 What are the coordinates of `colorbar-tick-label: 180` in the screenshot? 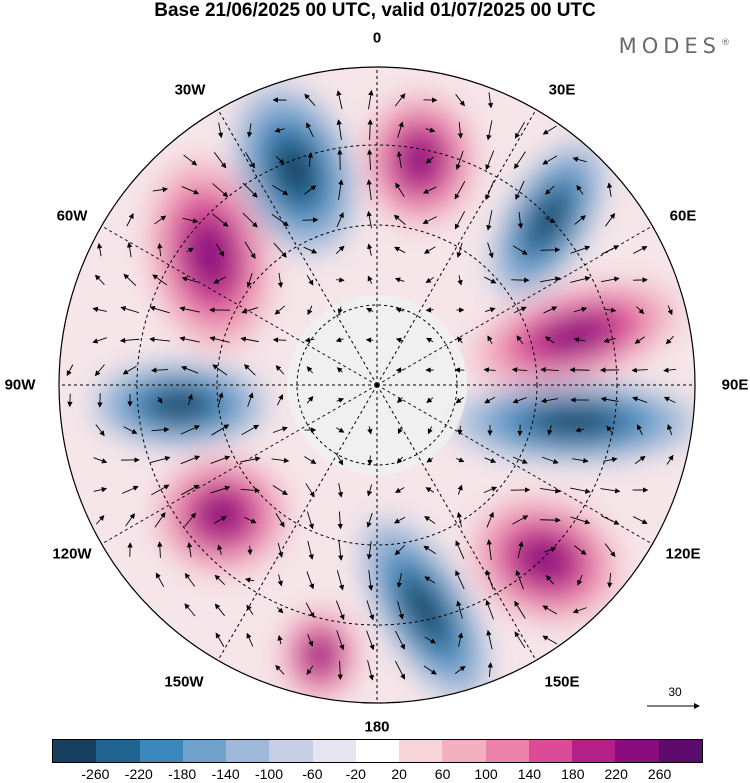 It's located at (573, 774).